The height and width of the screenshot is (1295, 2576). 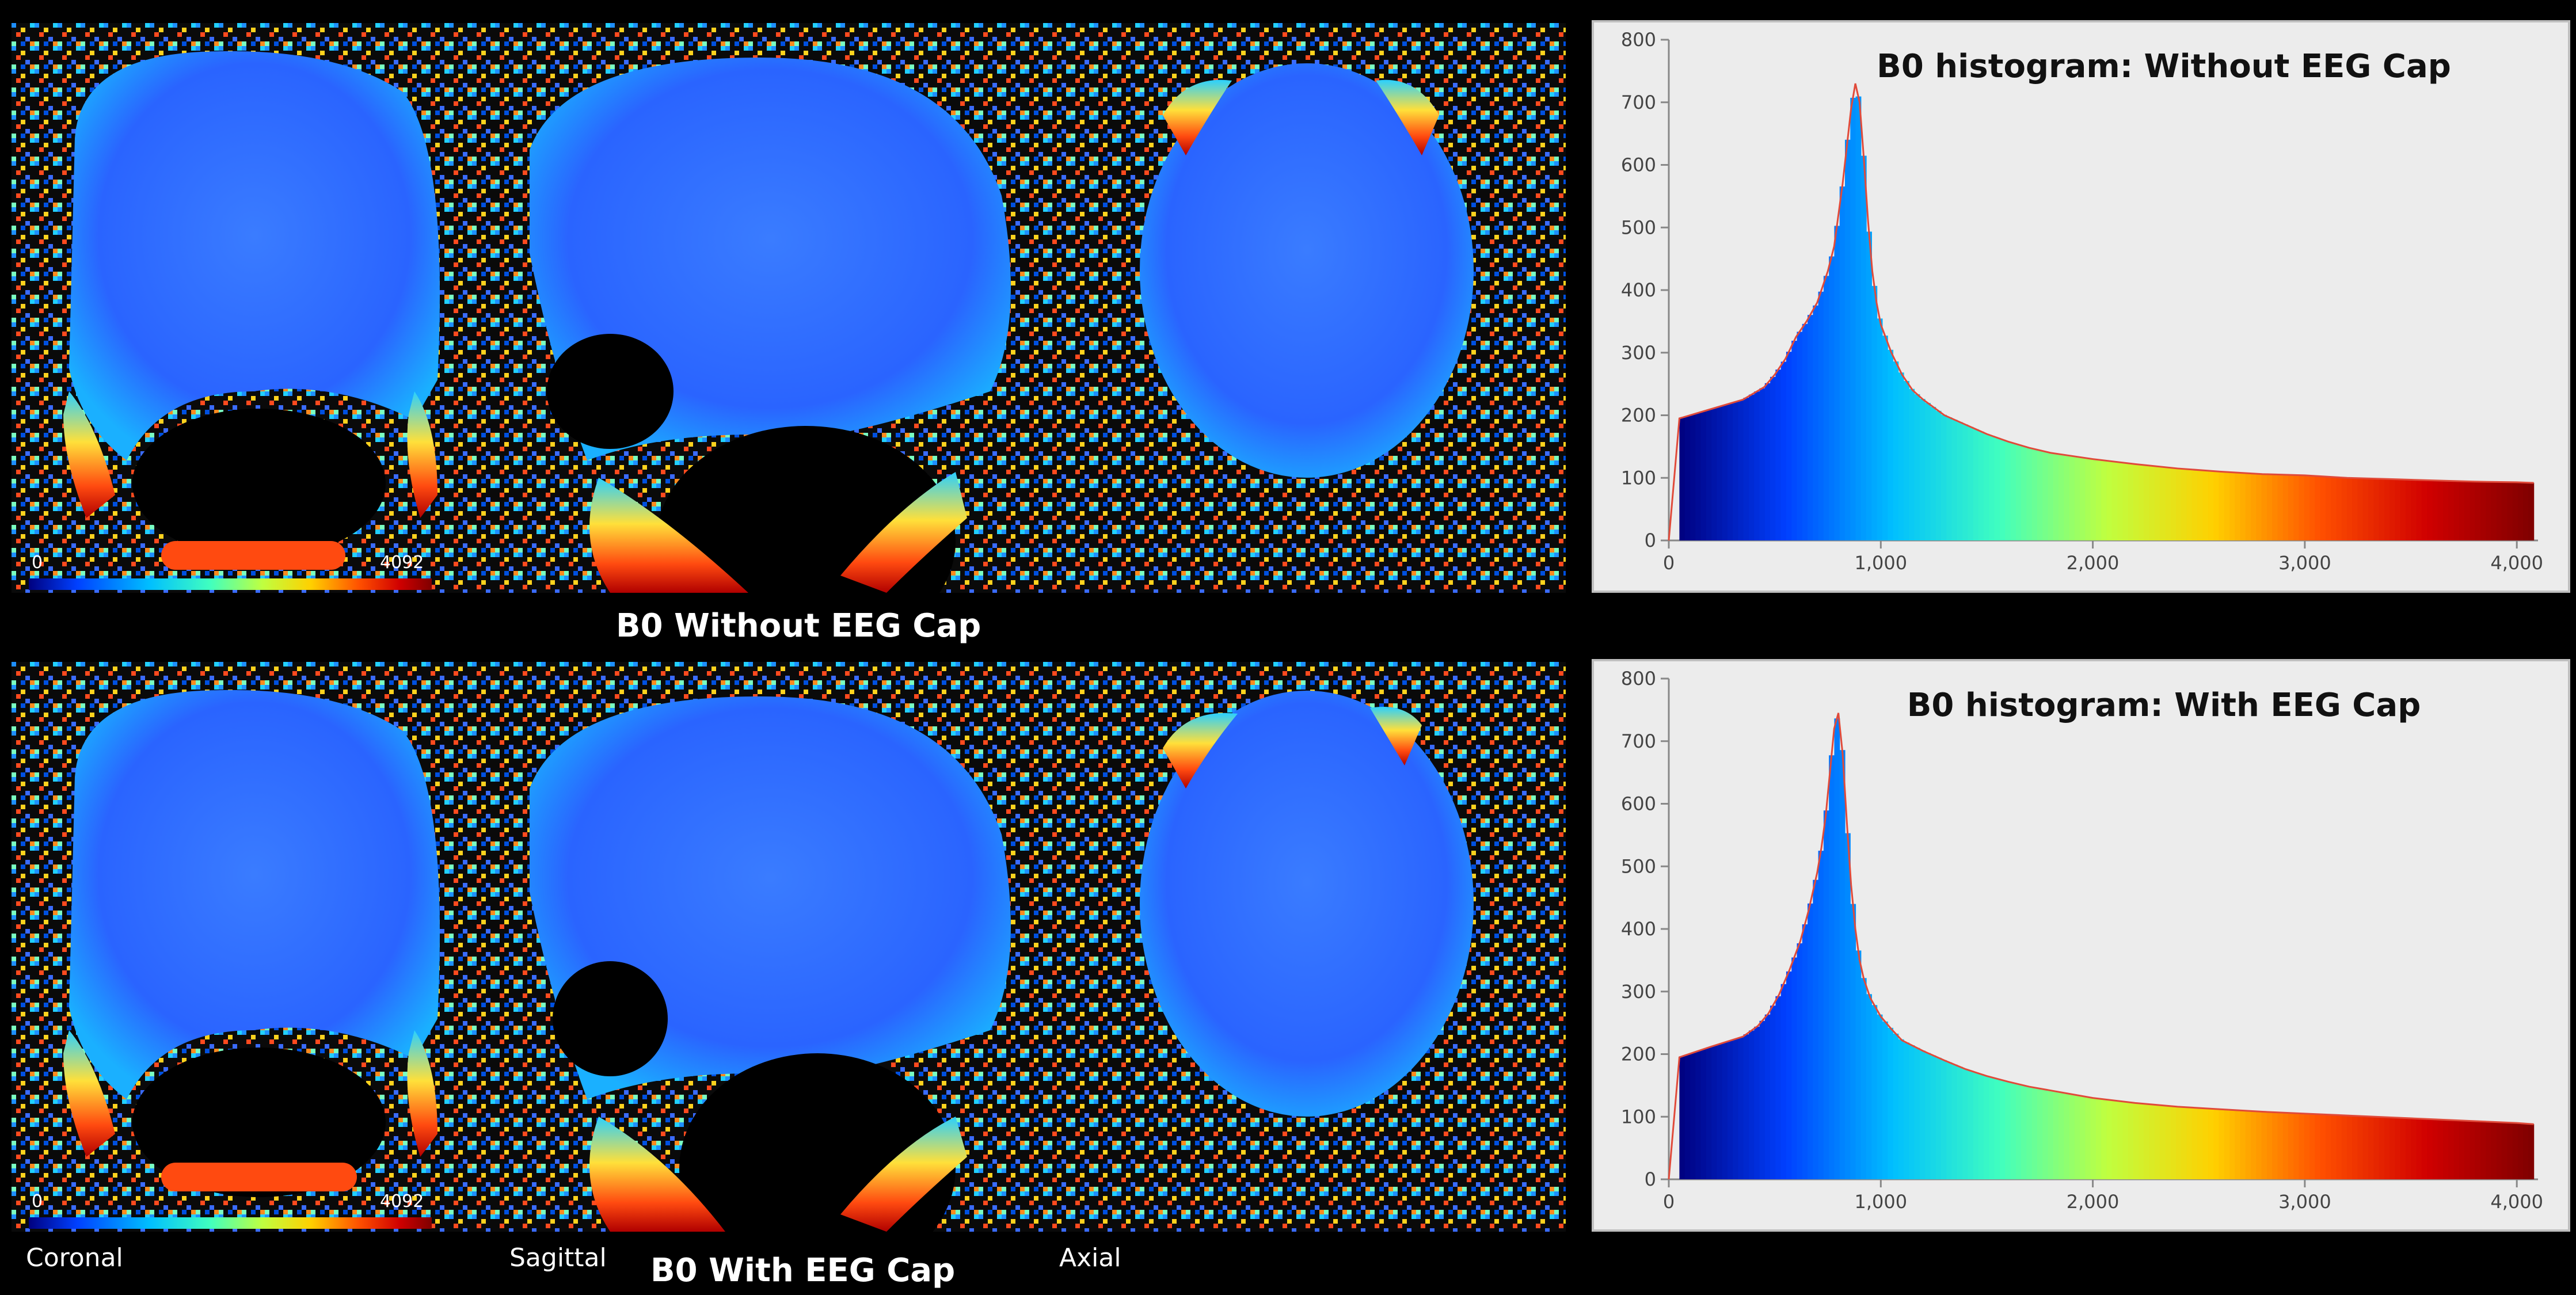 I want to click on y-tick-label: 300, so click(x=1639, y=992).